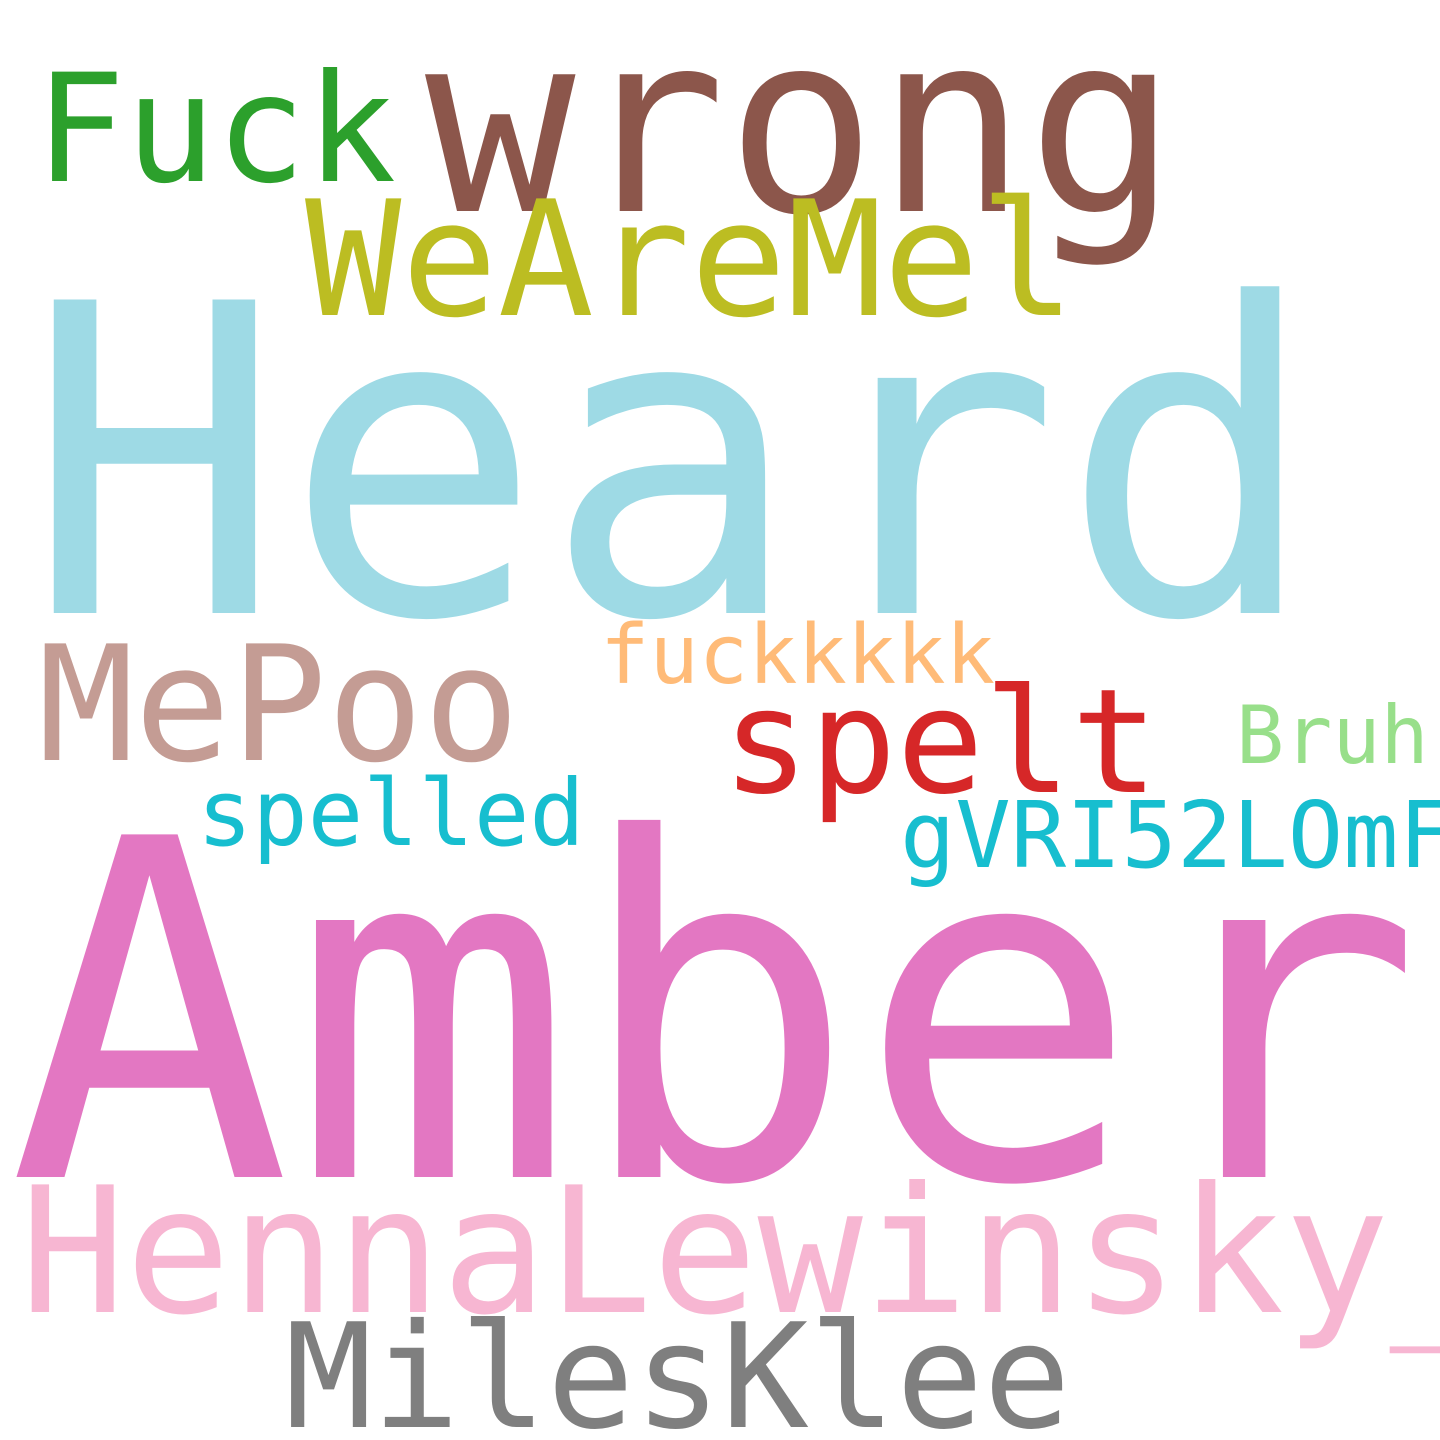 Image resolution: width=1440 pixels, height=1440 pixels. What do you see at coordinates (801, 135) in the screenshot?
I see `word-wrong: wrong` at bounding box center [801, 135].